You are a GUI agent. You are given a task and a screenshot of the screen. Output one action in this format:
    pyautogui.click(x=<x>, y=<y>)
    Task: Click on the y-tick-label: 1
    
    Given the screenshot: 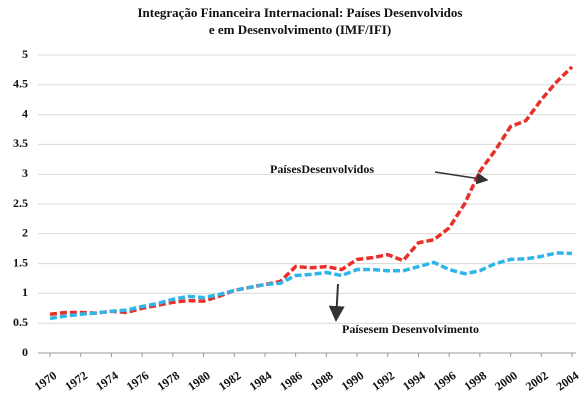 What is the action you would take?
    pyautogui.click(x=25, y=292)
    